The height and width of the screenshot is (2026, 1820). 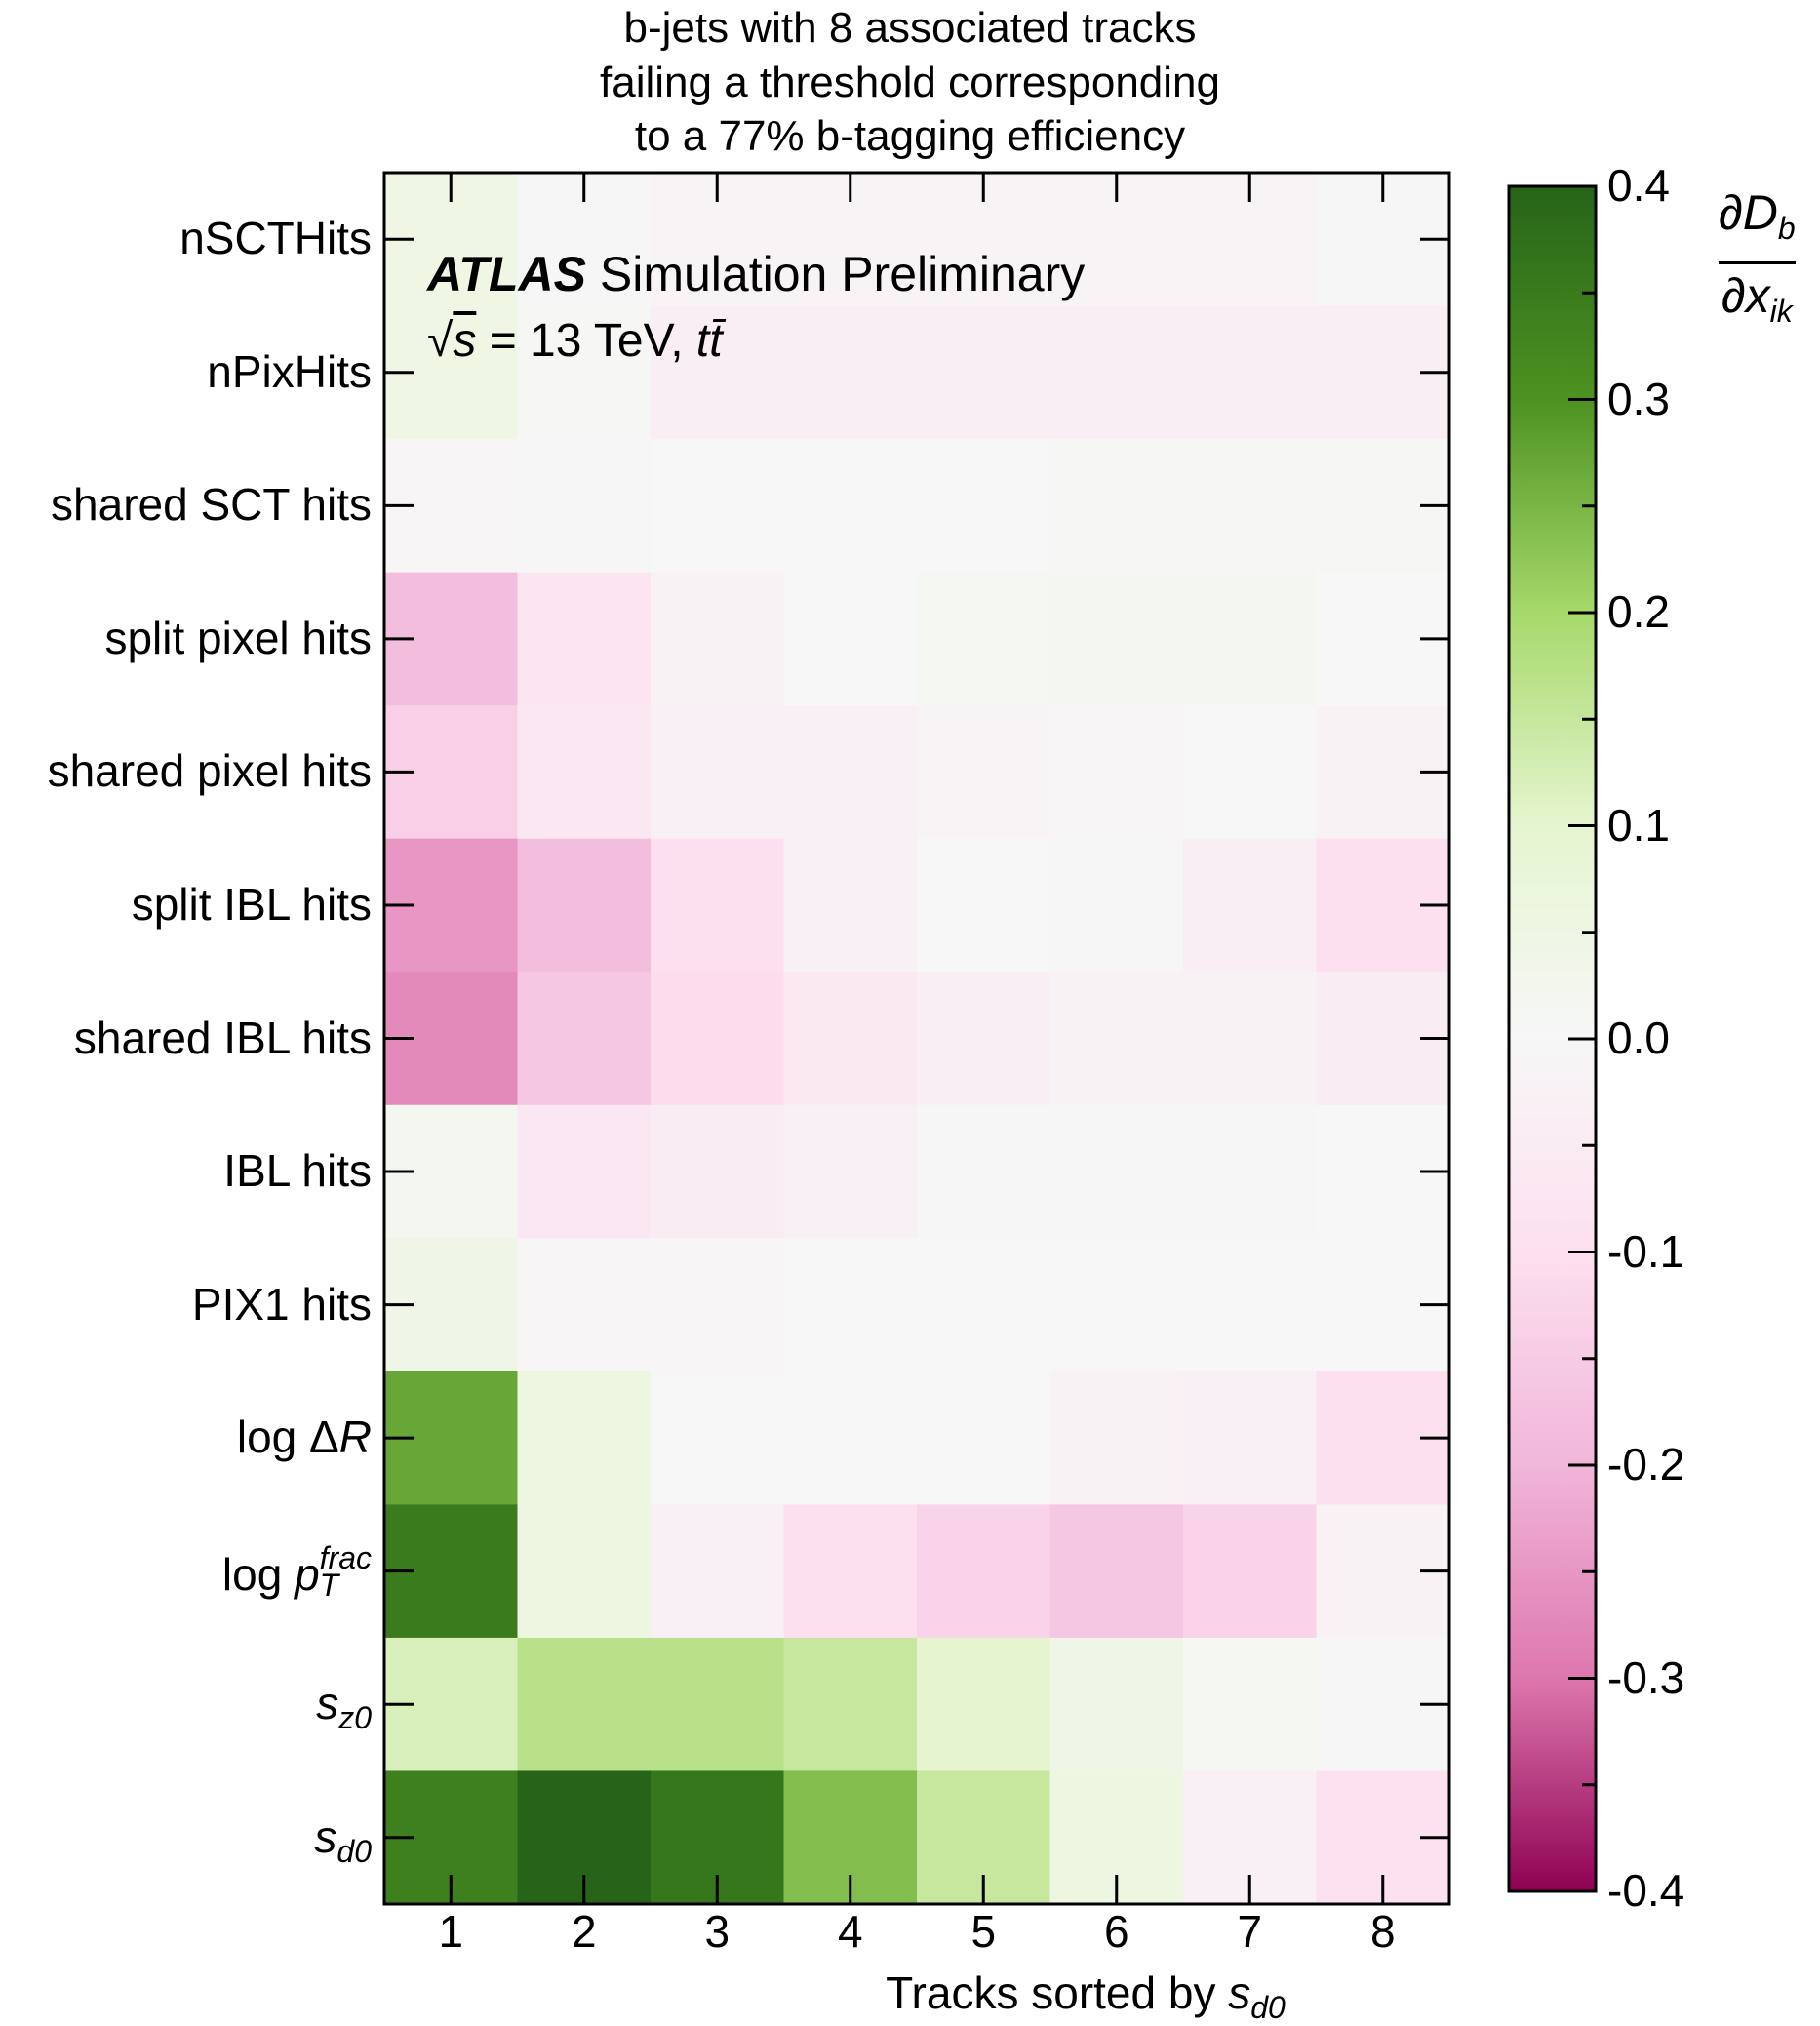 What do you see at coordinates (1638, 825) in the screenshot?
I see `colorbar-tick-label: 0.1` at bounding box center [1638, 825].